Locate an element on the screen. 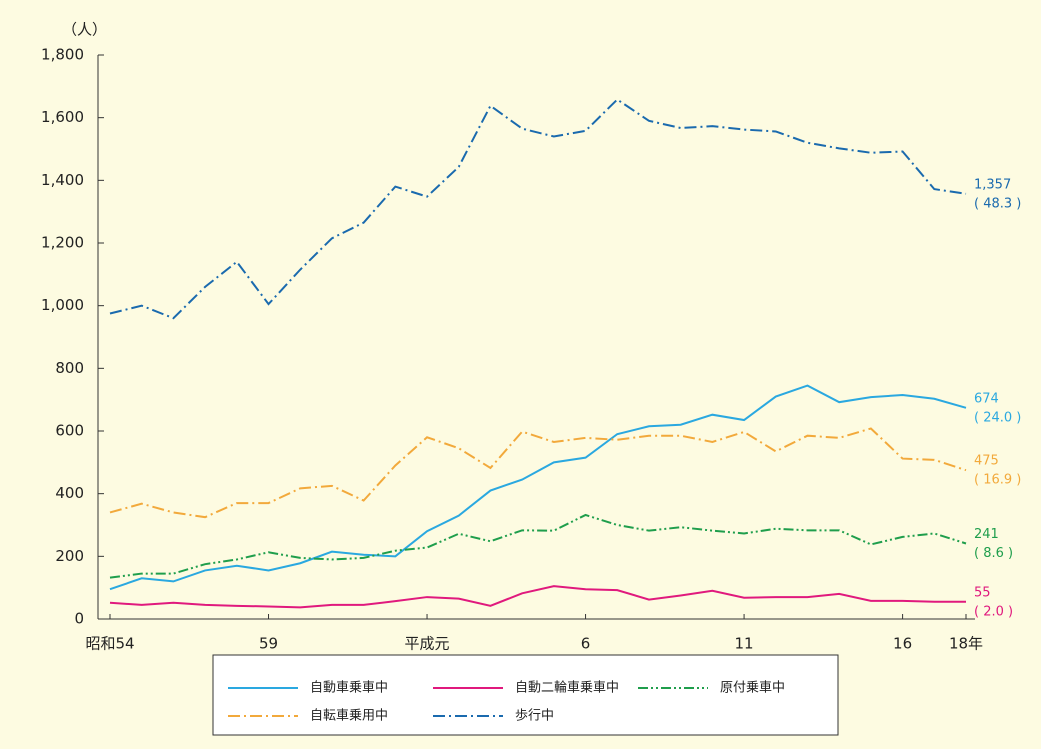 This screenshot has width=1041, height=749. x-tick-label: 59 is located at coordinates (268, 644).